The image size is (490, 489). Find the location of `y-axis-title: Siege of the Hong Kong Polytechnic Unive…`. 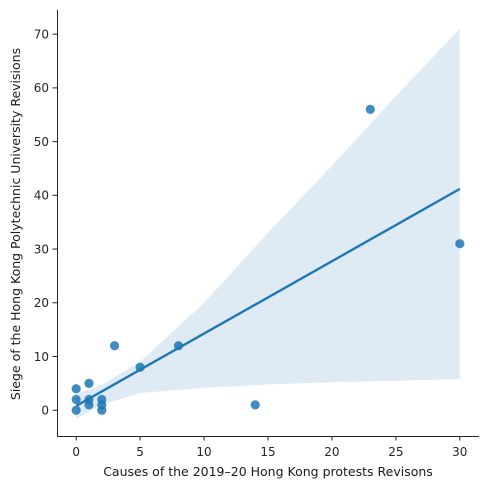

y-axis-title: Siege of the Hong Kong Polytechnic Unive… is located at coordinates (15, 224).